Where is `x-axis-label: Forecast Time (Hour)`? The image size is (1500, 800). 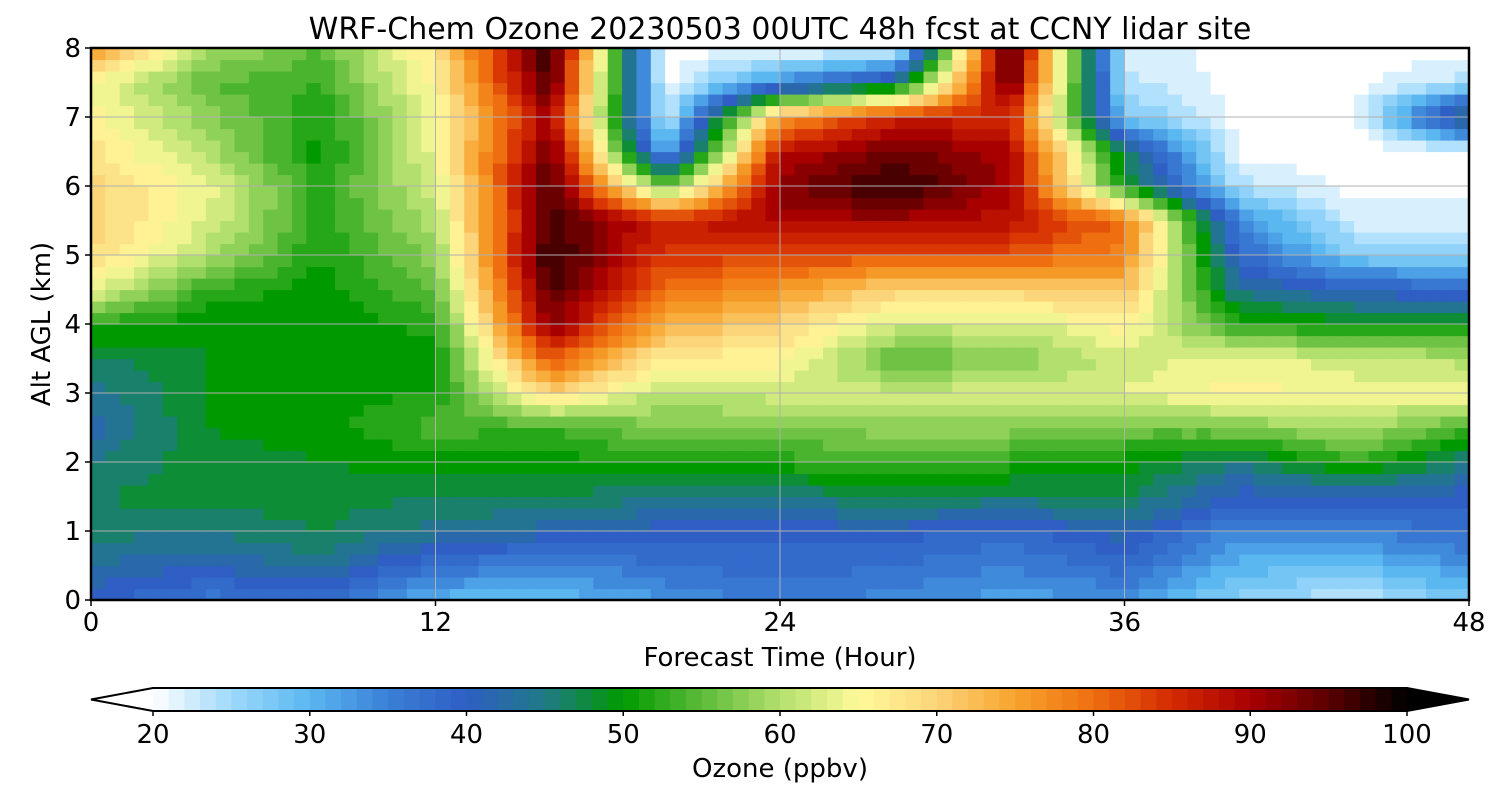 x-axis-label: Forecast Time (Hour) is located at coordinates (779, 658).